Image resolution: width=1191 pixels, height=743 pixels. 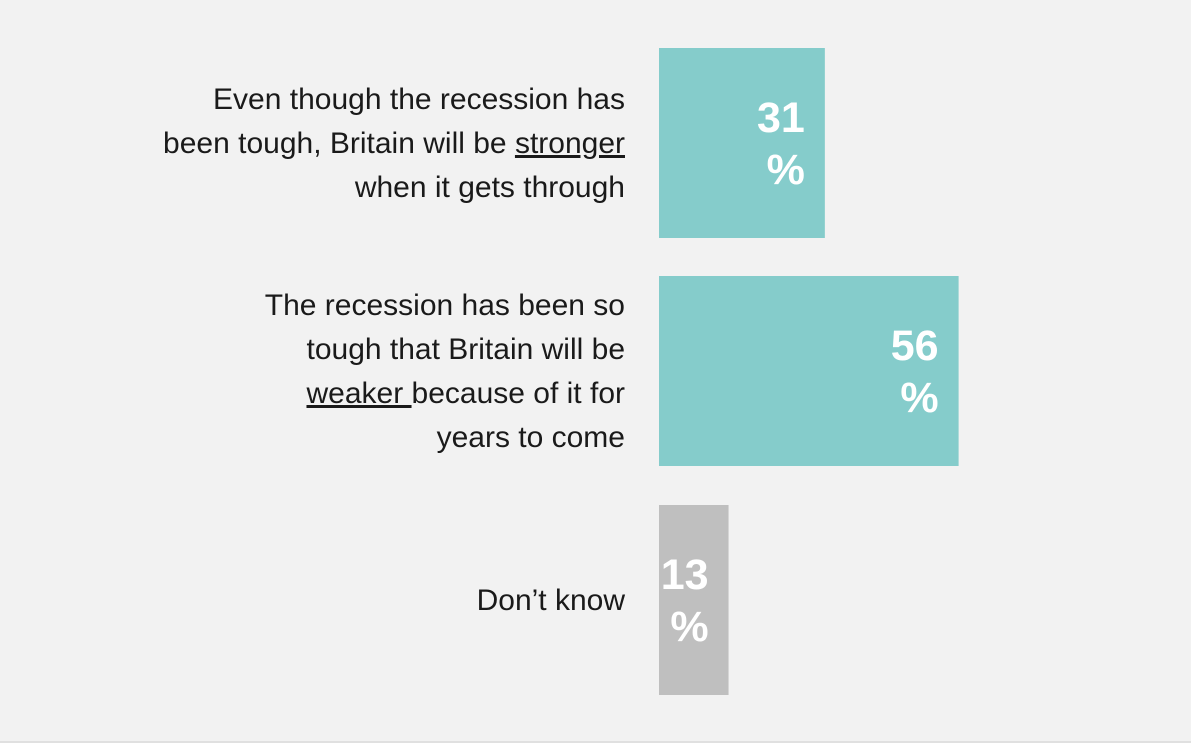 What do you see at coordinates (551, 600) in the screenshot?
I see `category-label-3: Don’t know` at bounding box center [551, 600].